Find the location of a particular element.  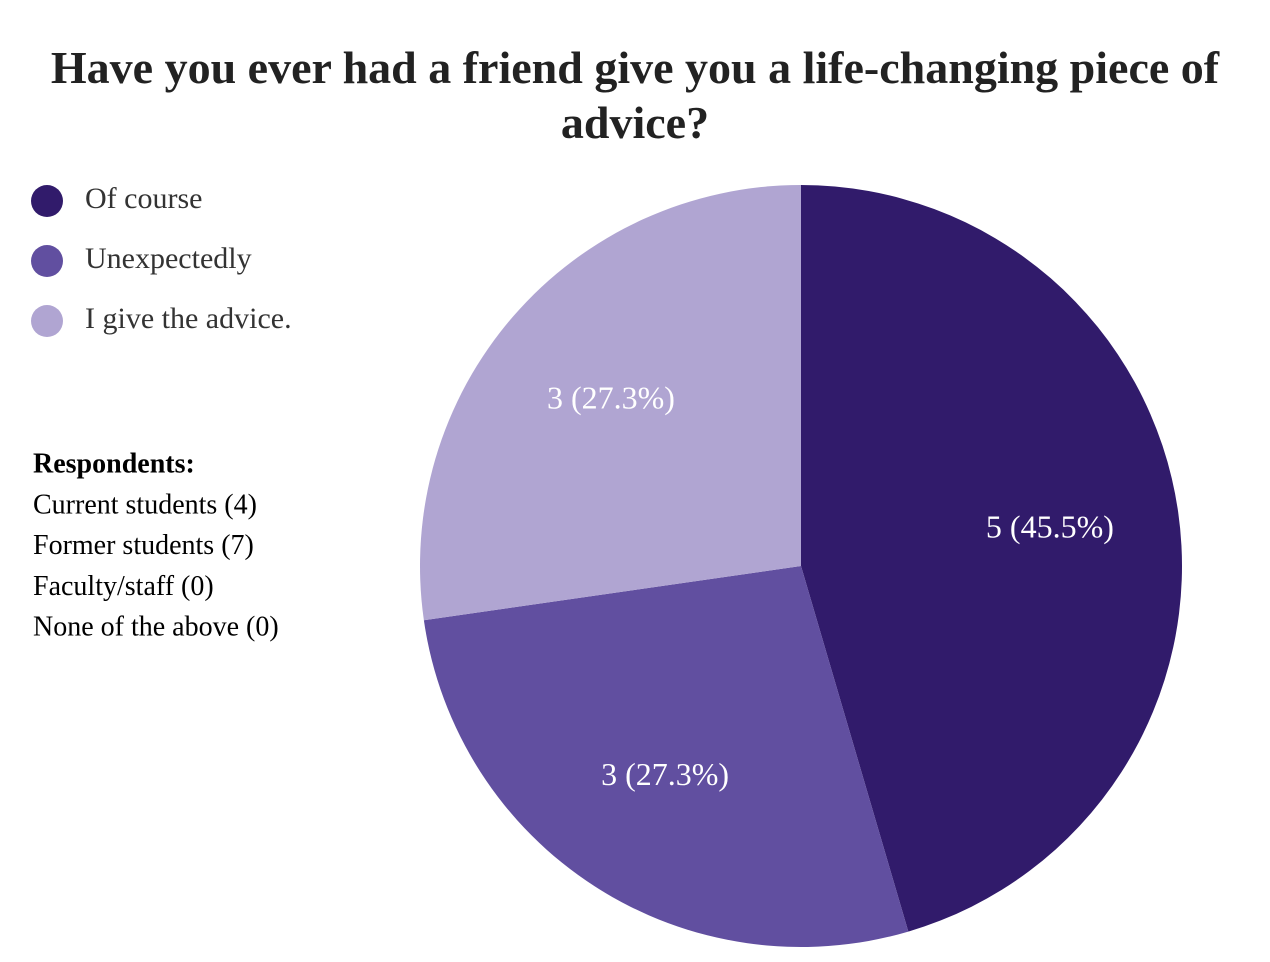

respondents-line: None of the above (0) is located at coordinates (156, 627).